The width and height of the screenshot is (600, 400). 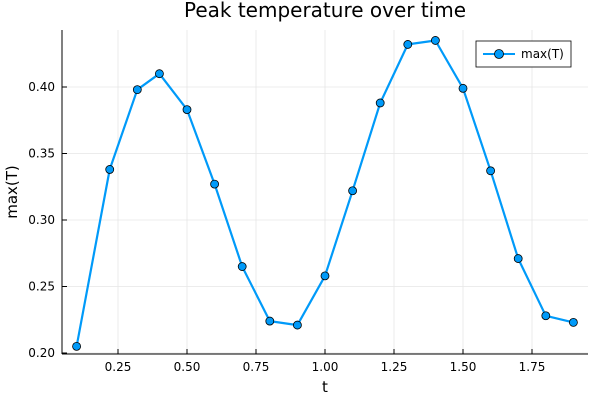 I want to click on y-tick-label: 0.25, so click(x=41, y=287).